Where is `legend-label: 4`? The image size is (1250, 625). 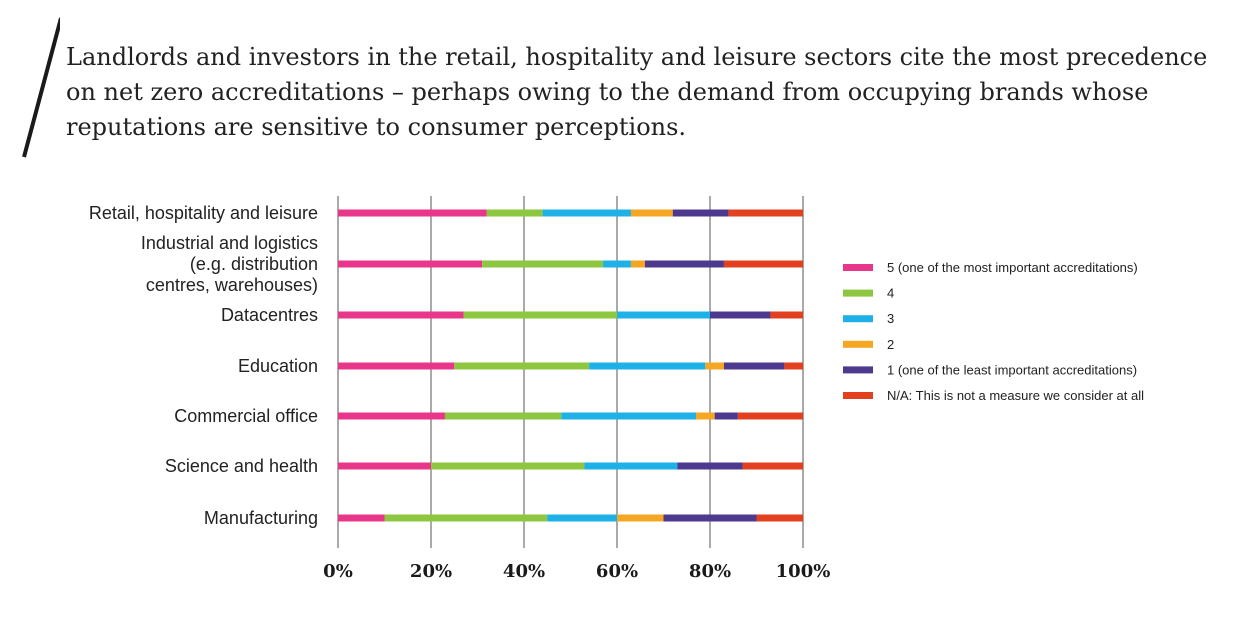 legend-label: 4 is located at coordinates (890, 293).